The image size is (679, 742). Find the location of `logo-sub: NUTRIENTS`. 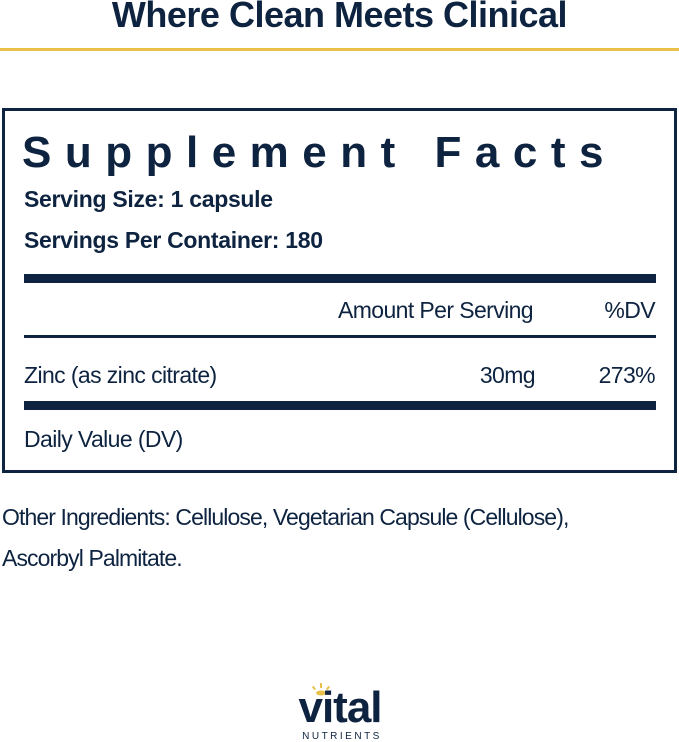

logo-sub: NUTRIENTS is located at coordinates (342, 736).